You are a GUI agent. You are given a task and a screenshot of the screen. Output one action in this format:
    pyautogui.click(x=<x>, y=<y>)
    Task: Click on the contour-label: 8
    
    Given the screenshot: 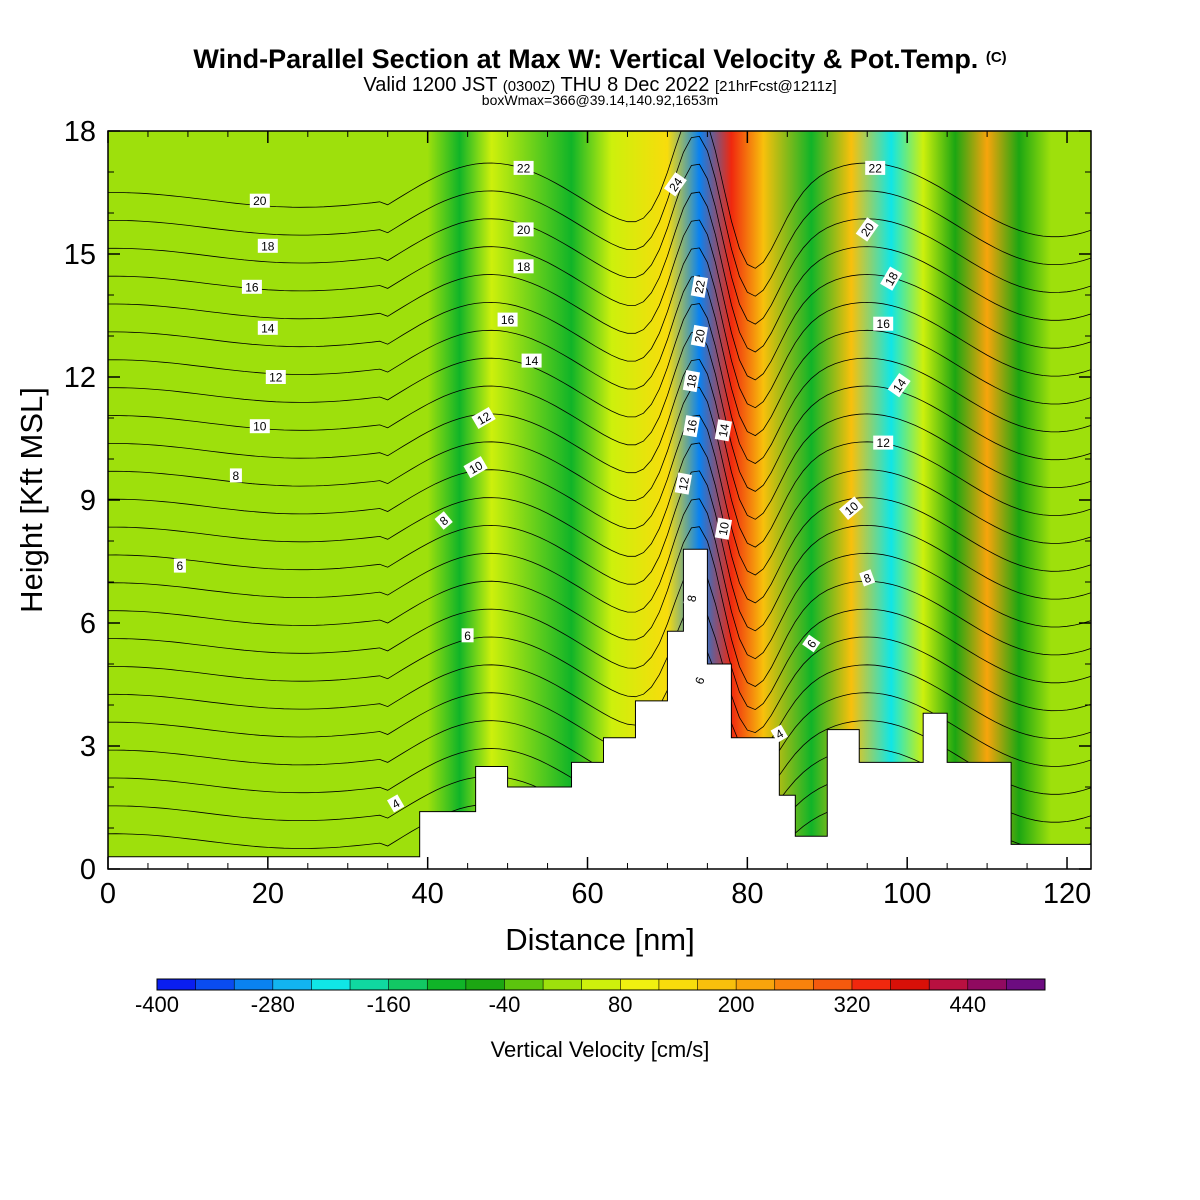 What is the action you would take?
    pyautogui.click(x=235, y=475)
    